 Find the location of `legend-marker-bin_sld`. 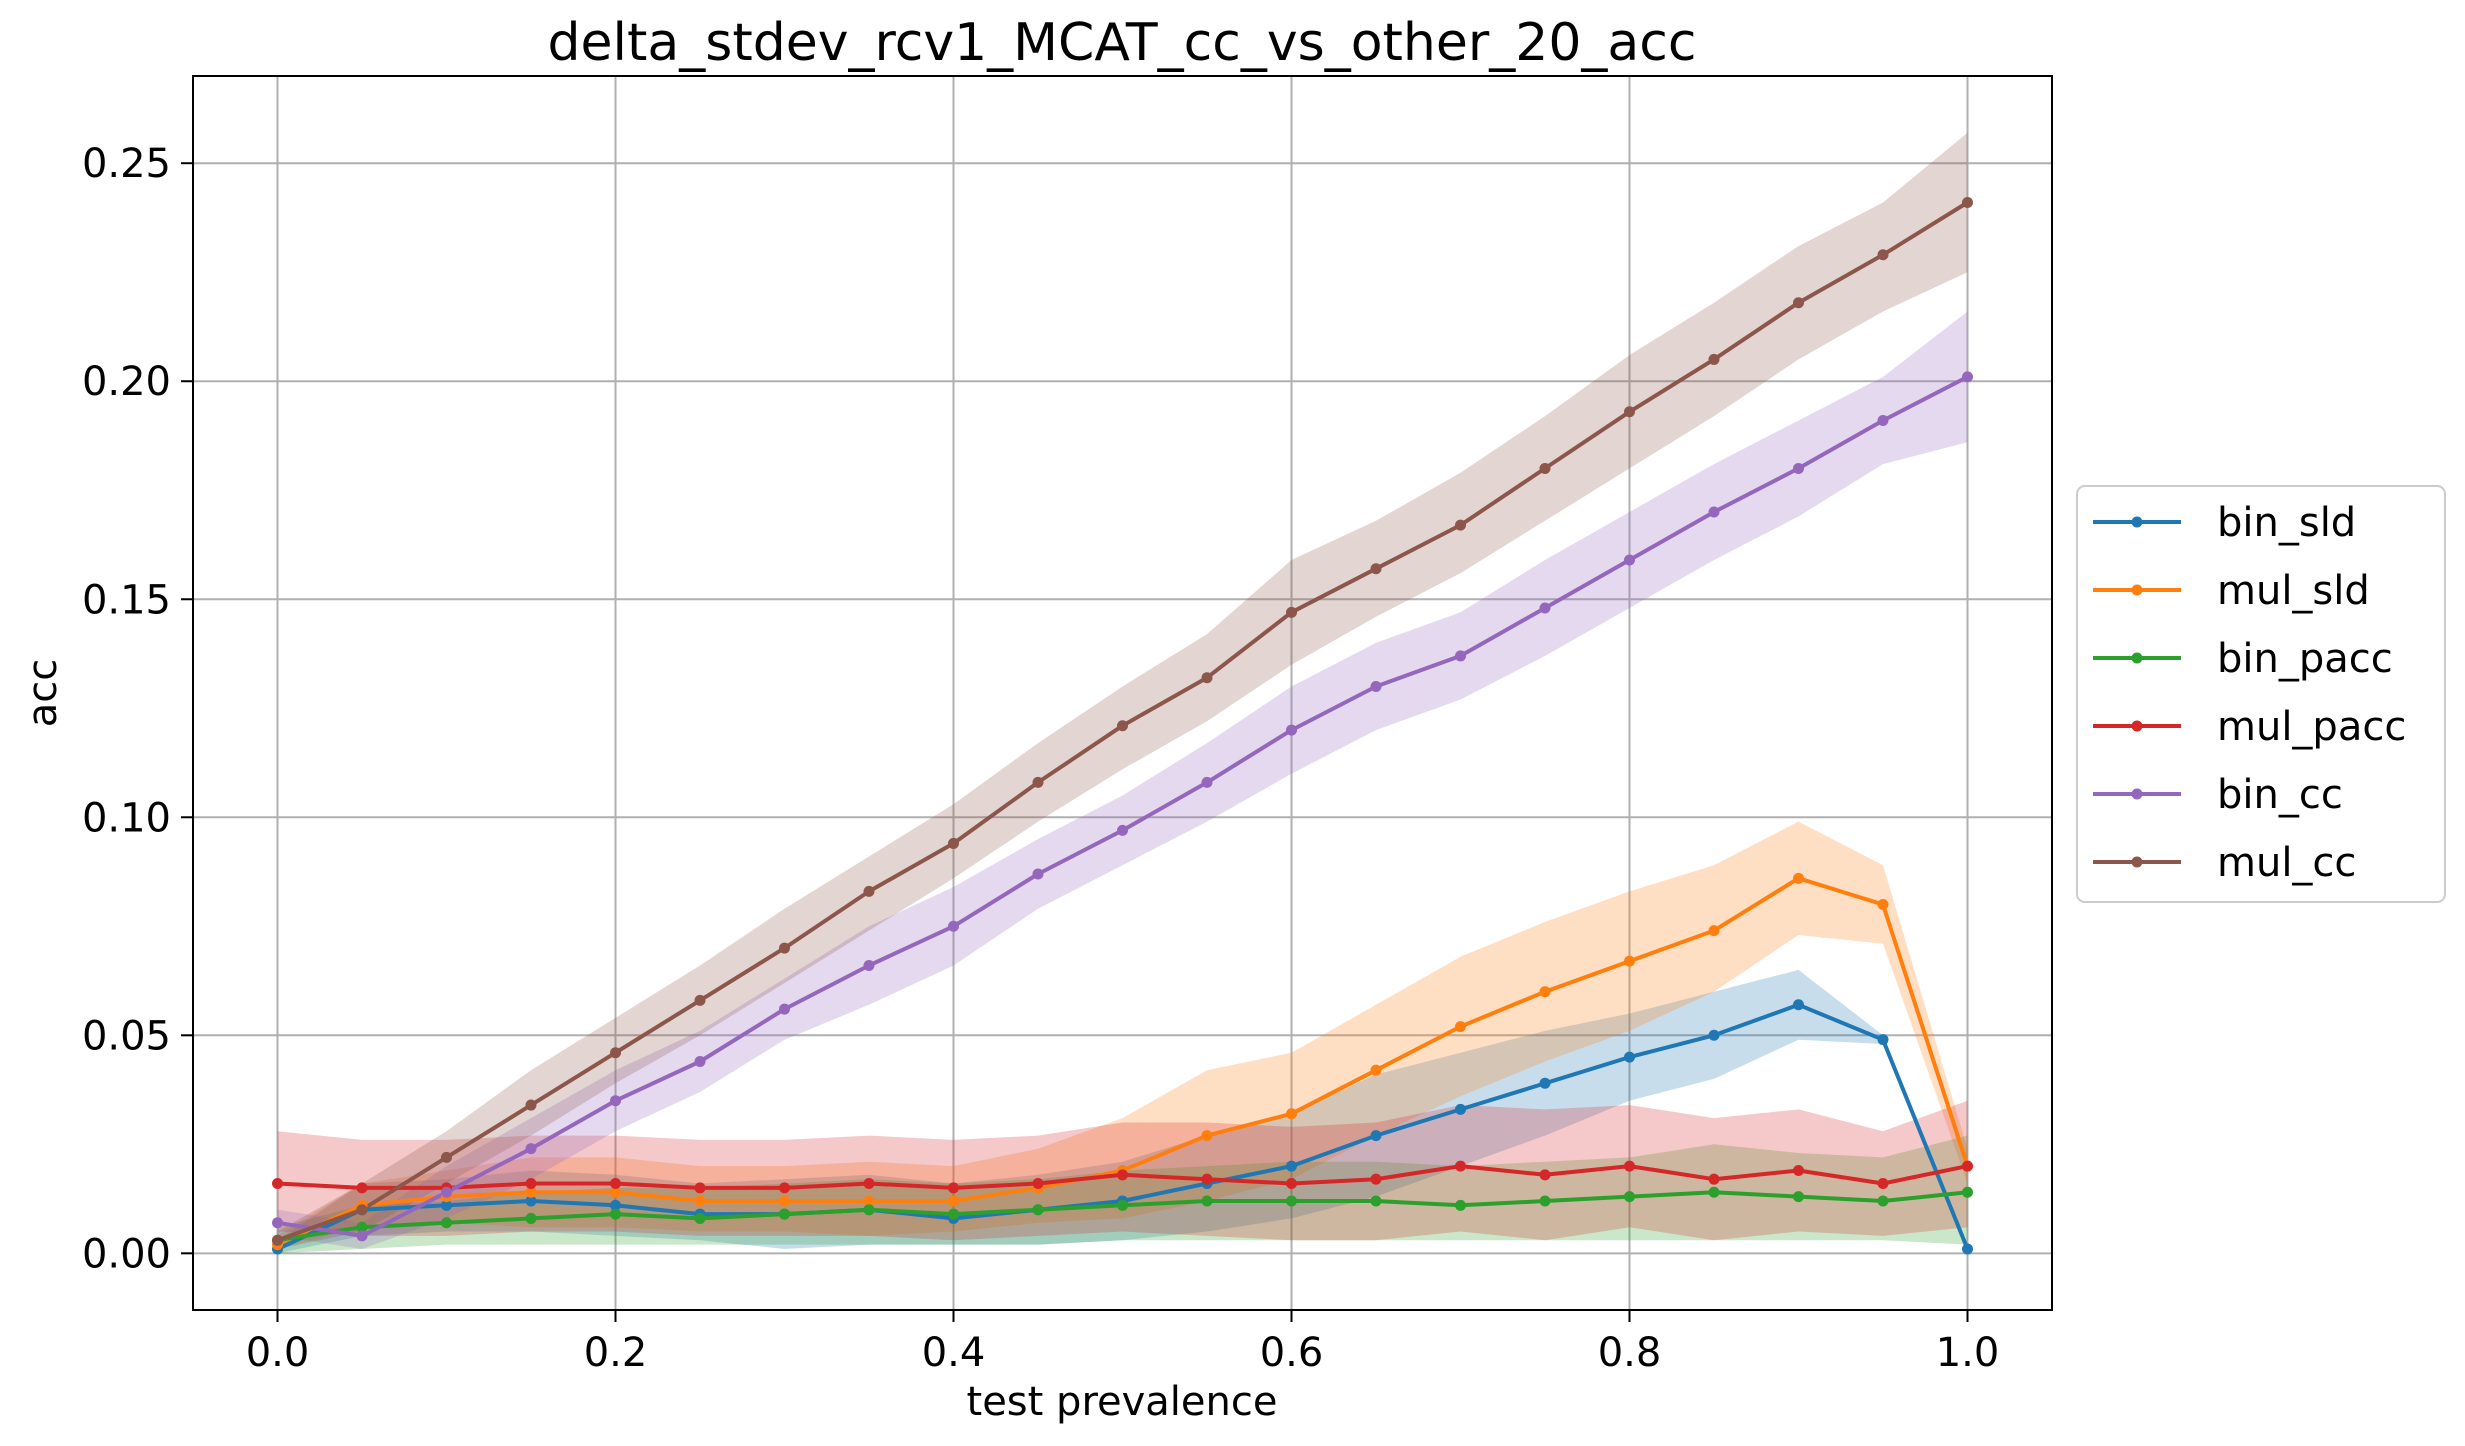

legend-marker-bin_sld is located at coordinates (2137, 522).